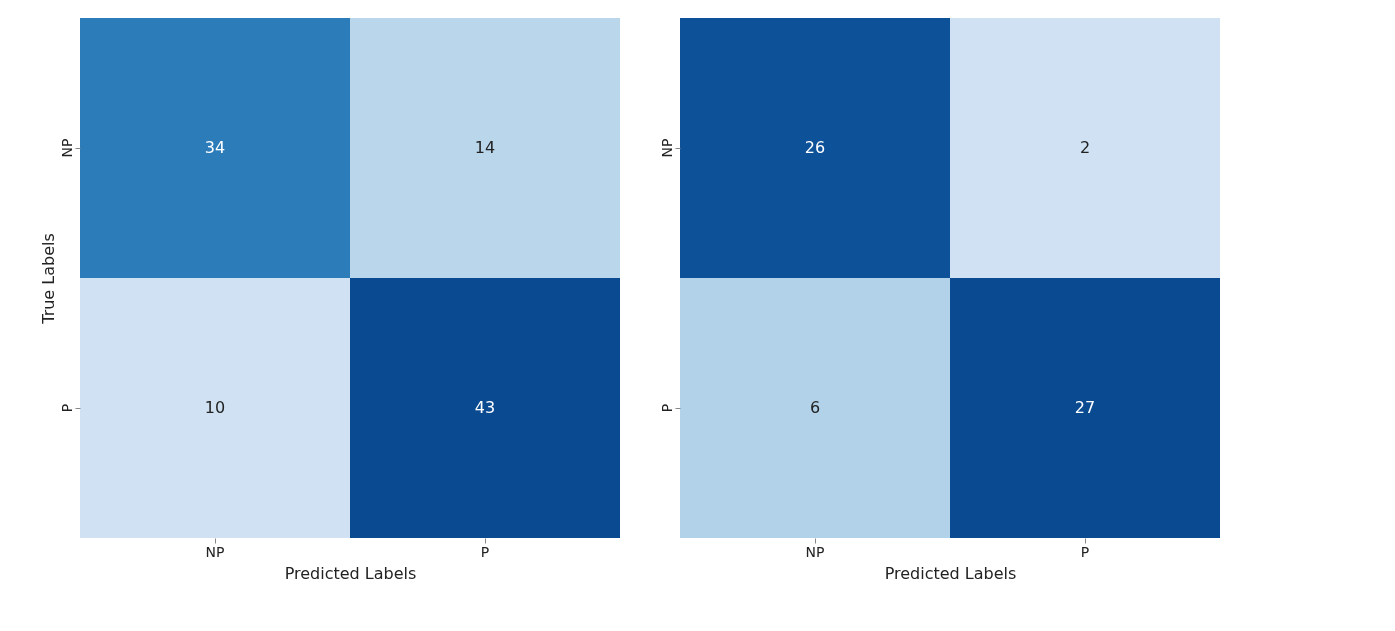 This screenshot has width=1395, height=631. What do you see at coordinates (485, 407) in the screenshot?
I see `data-label: 43` at bounding box center [485, 407].